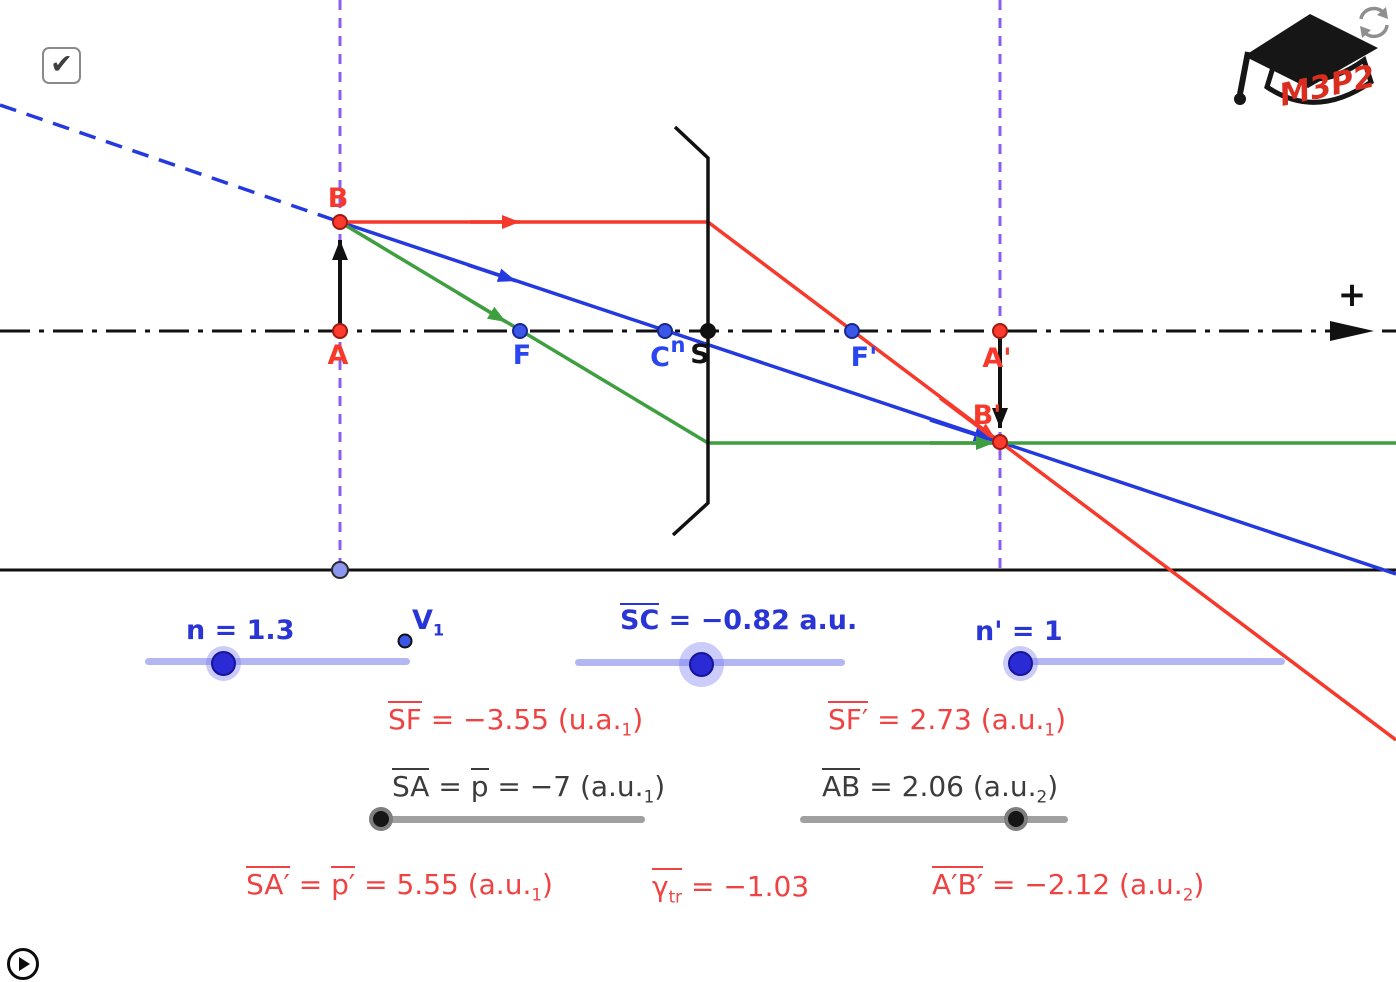  Describe the element at coordinates (340, 331) in the screenshot. I see `point-A` at that location.